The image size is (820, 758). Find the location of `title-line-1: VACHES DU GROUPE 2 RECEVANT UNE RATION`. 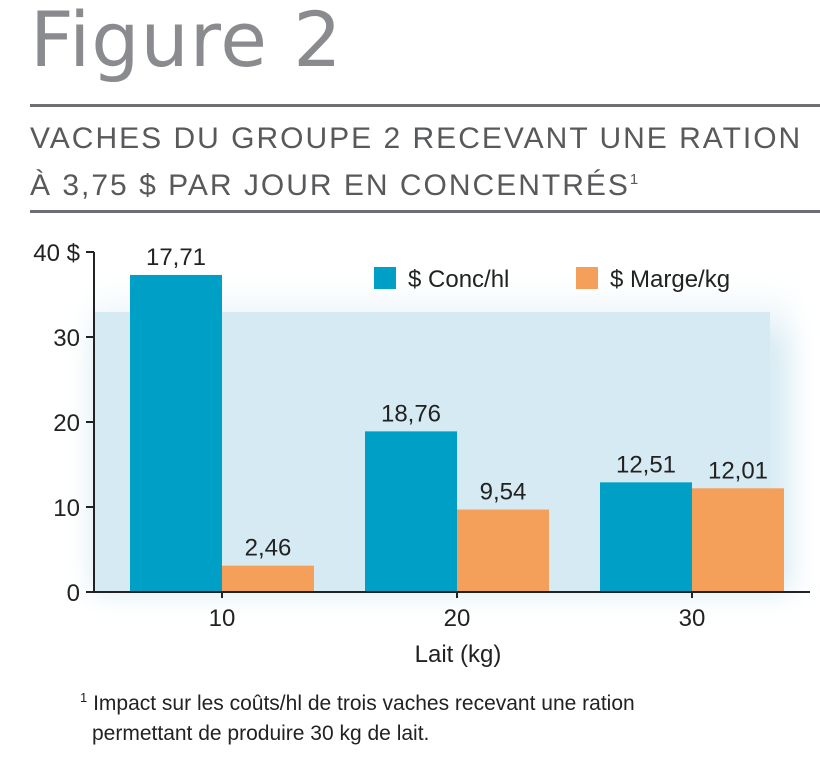

title-line-1: VACHES DU GROUPE 2 RECEVANT UNE RATION is located at coordinates (416, 138).